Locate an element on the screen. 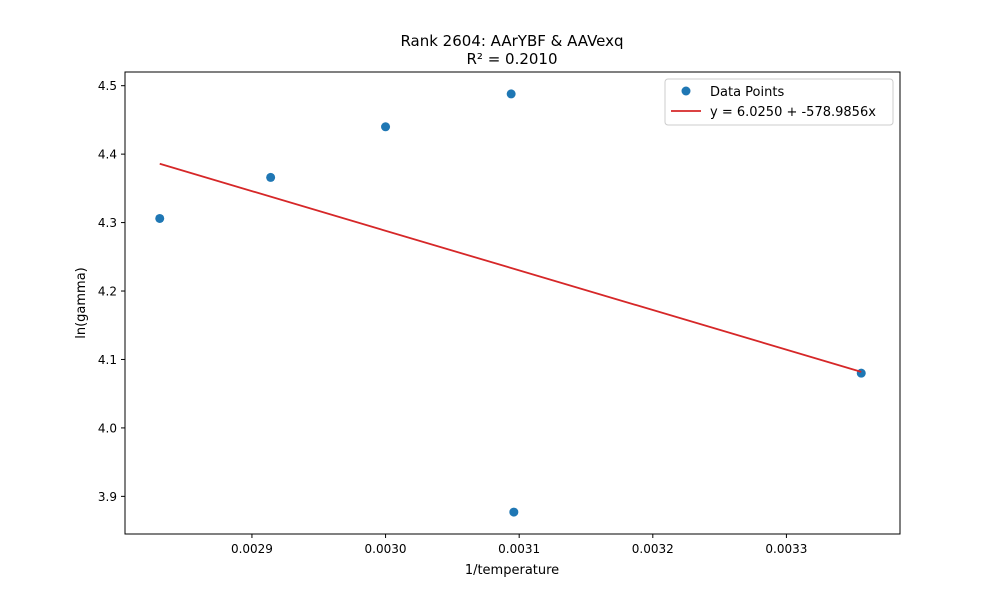  y-axis-ticks: 3.9 4.0 4.1 4.2 4.3 4.4 4.5 is located at coordinates (111, 291).